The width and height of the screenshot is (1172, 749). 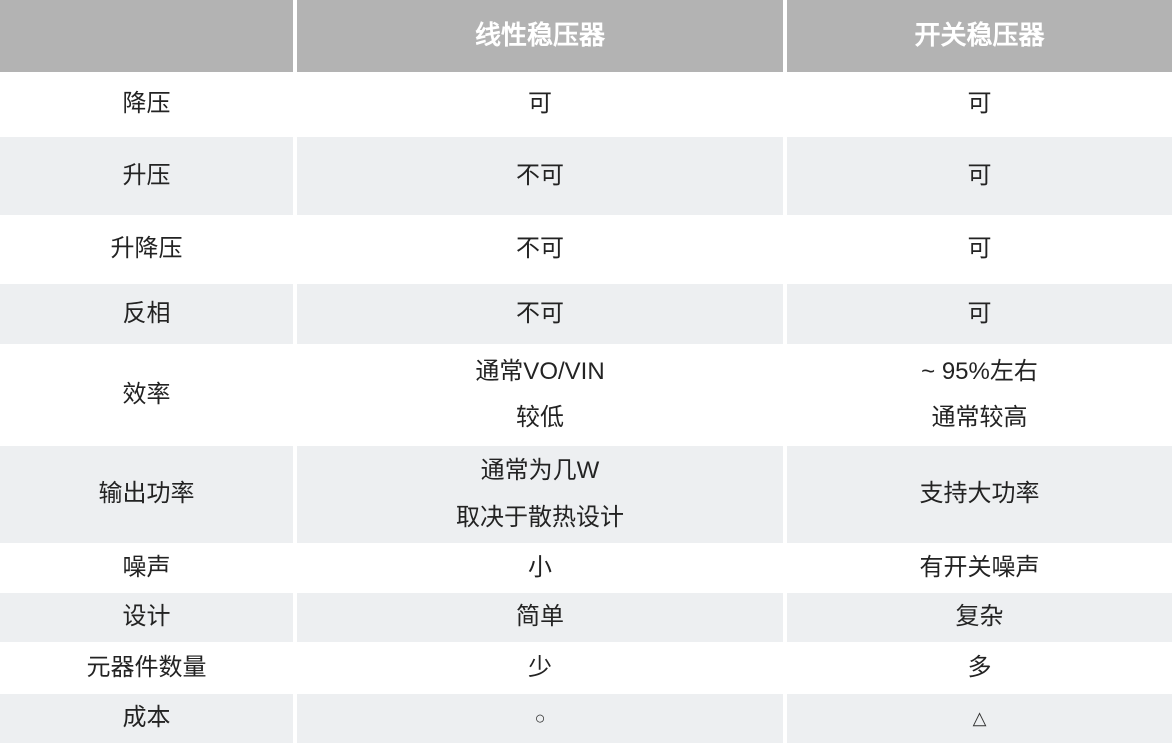 I want to click on table-row-step-down: 降压 可 可, so click(x=586, y=104).